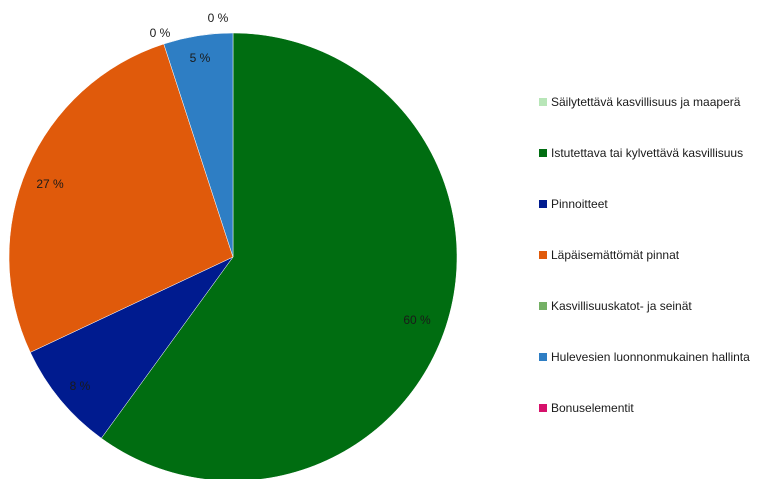 The image size is (765, 479). Describe the element at coordinates (200, 58) in the screenshot. I see `slice-label-5: 5 %` at that location.